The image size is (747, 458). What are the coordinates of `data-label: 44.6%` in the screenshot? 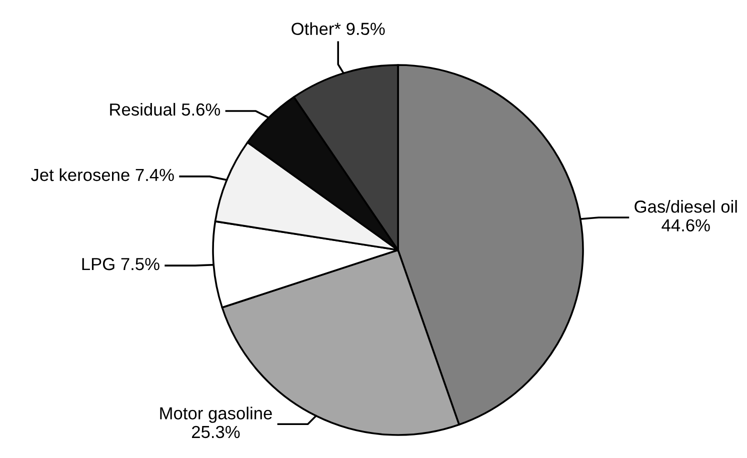 It's located at (686, 225).